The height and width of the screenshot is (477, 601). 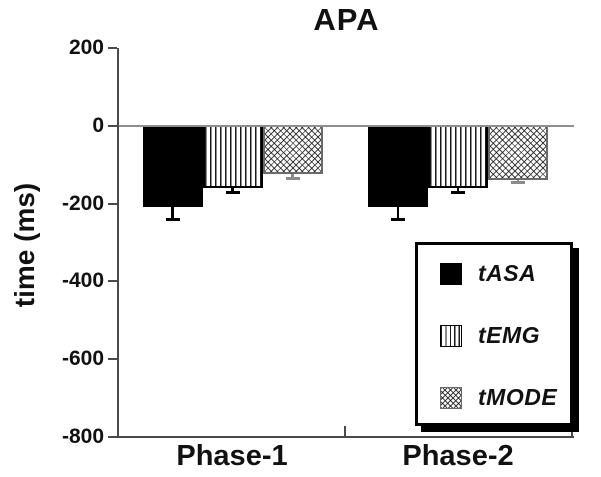 I want to click on y-tick-label: -200, so click(x=82, y=203).